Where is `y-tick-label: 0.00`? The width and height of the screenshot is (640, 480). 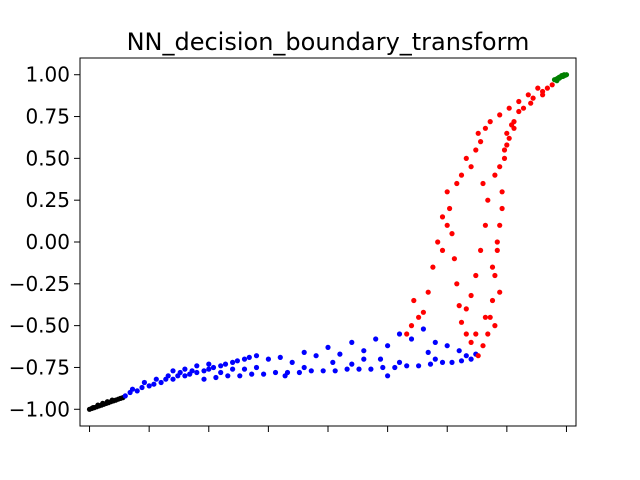
y-tick-label: 0.00 is located at coordinates (47, 242).